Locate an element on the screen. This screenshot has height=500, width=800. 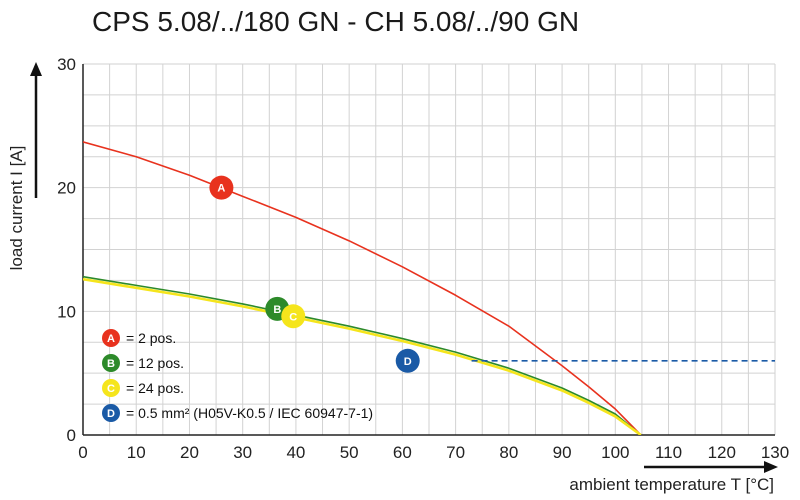
marker-D-label: D is located at coordinates (408, 362).